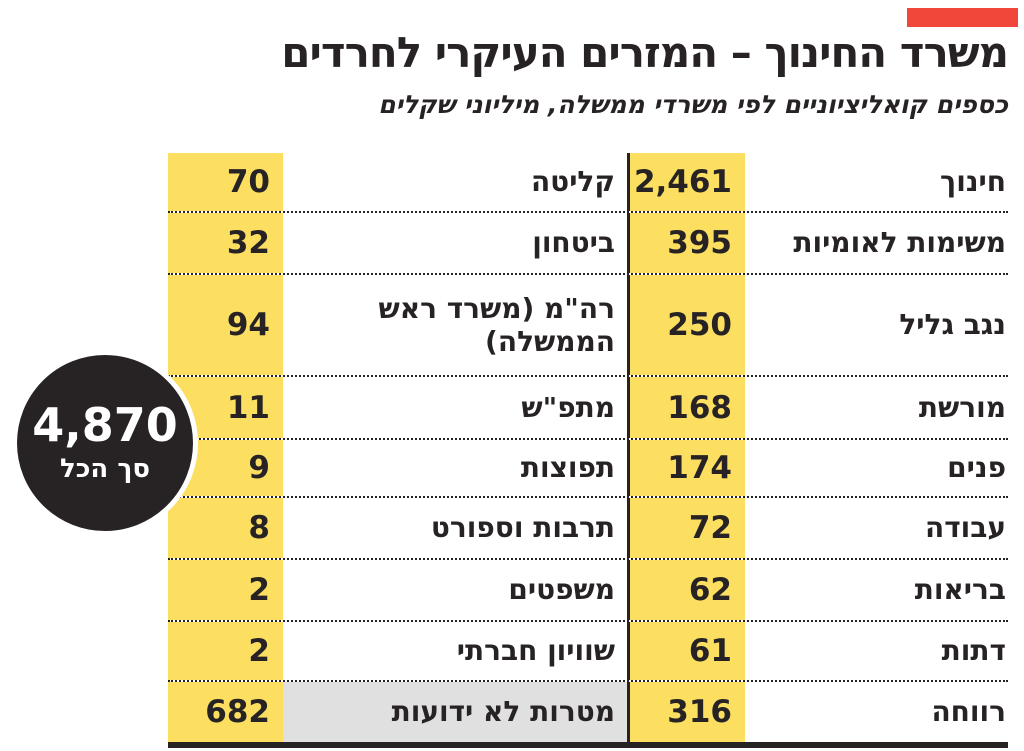 Image resolution: width=1024 pixels, height=751 pixels. I want to click on value-cell-right-text: 61, so click(710, 651).